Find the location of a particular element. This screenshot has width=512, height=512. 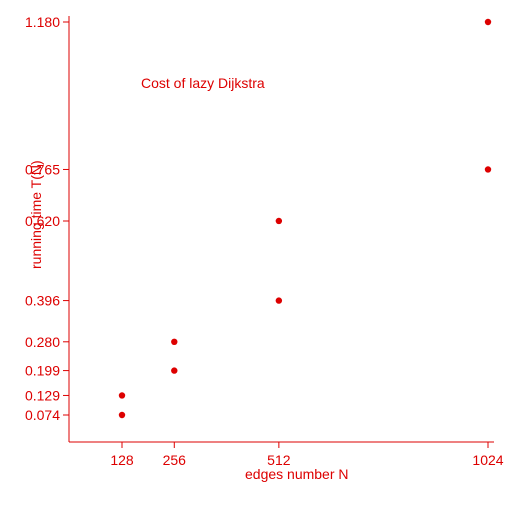

chart-title: Cost of lazy Dijkstra is located at coordinates (203, 83).